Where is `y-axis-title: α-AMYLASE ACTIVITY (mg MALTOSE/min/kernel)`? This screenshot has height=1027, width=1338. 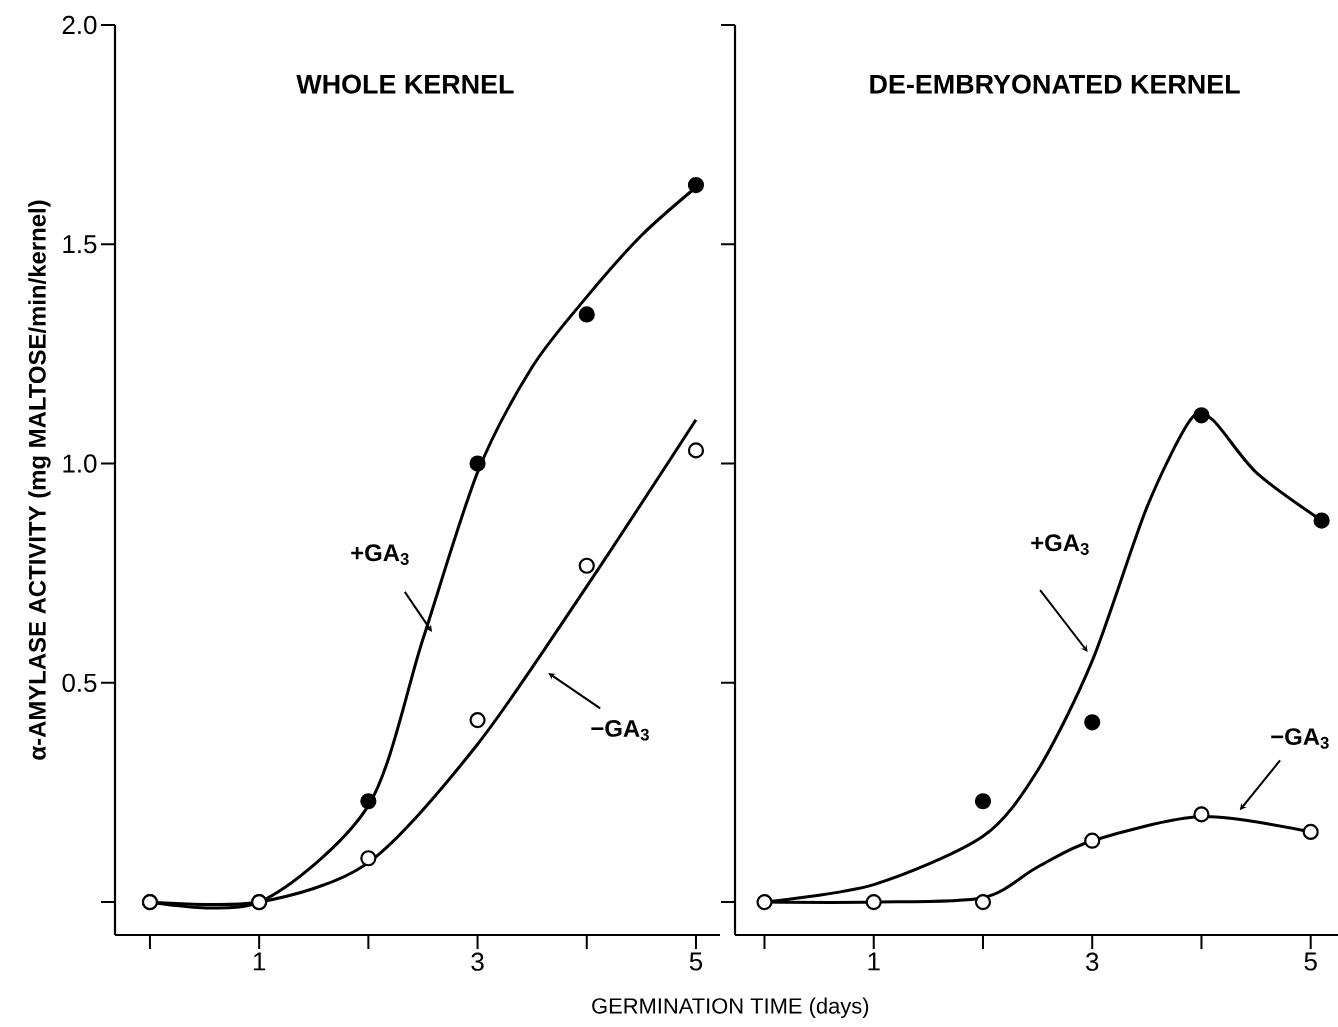 y-axis-title: α-AMYLASE ACTIVITY (mg MALTOSE/min/kernel) is located at coordinates (39, 480).